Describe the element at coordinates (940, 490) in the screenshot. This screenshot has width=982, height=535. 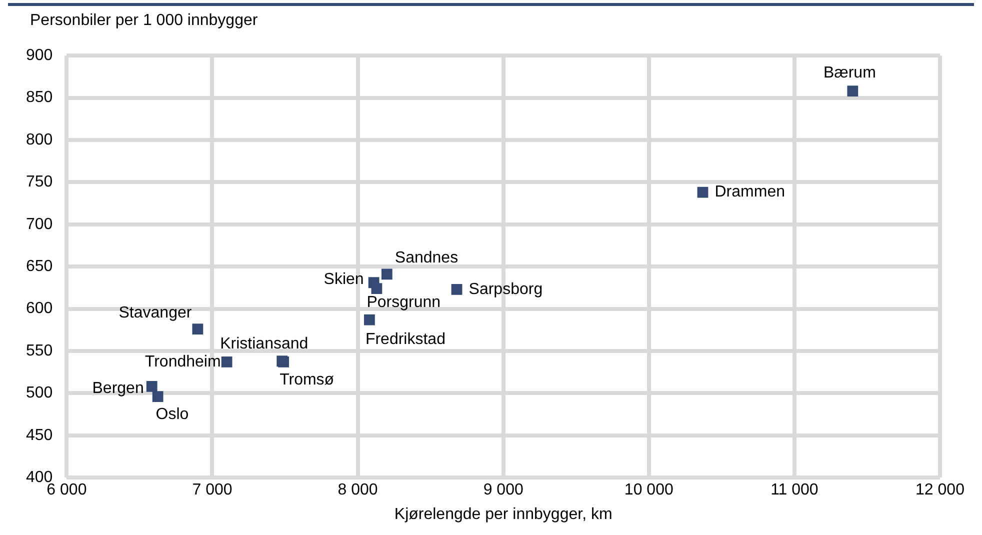
I see `x-tick-label: 12 000` at that location.